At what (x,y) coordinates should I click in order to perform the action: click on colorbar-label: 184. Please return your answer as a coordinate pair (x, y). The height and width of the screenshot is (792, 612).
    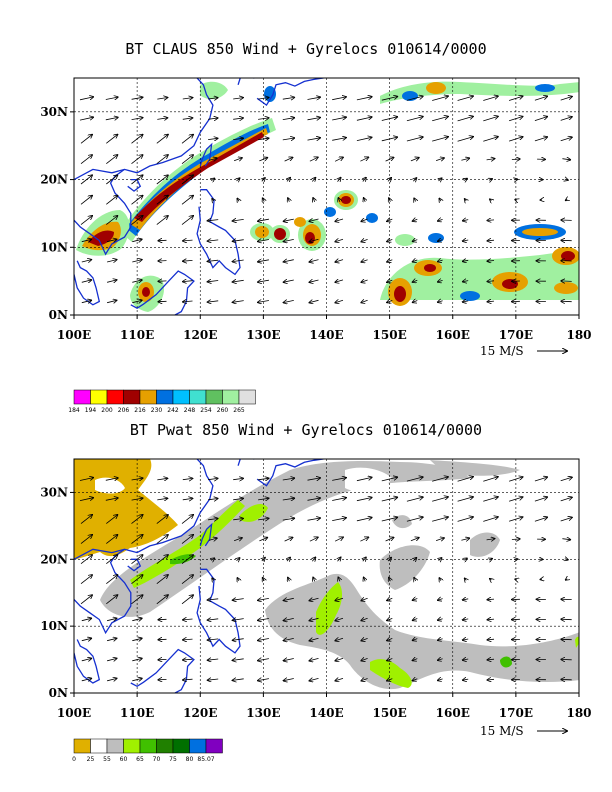
    Looking at the image, I should click on (74, 410).